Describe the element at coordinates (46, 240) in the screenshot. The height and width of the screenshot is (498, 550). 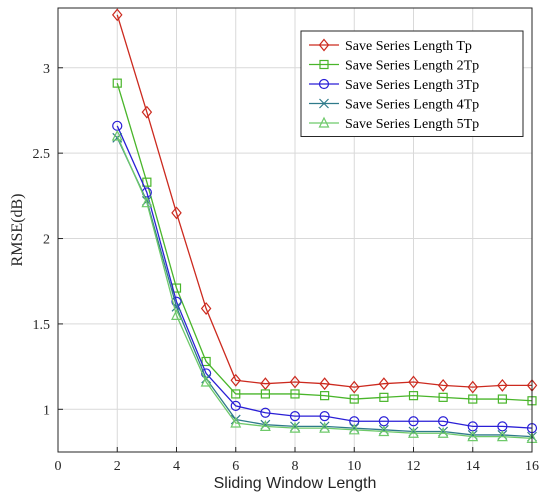
I see `y-tick-label: 2` at that location.